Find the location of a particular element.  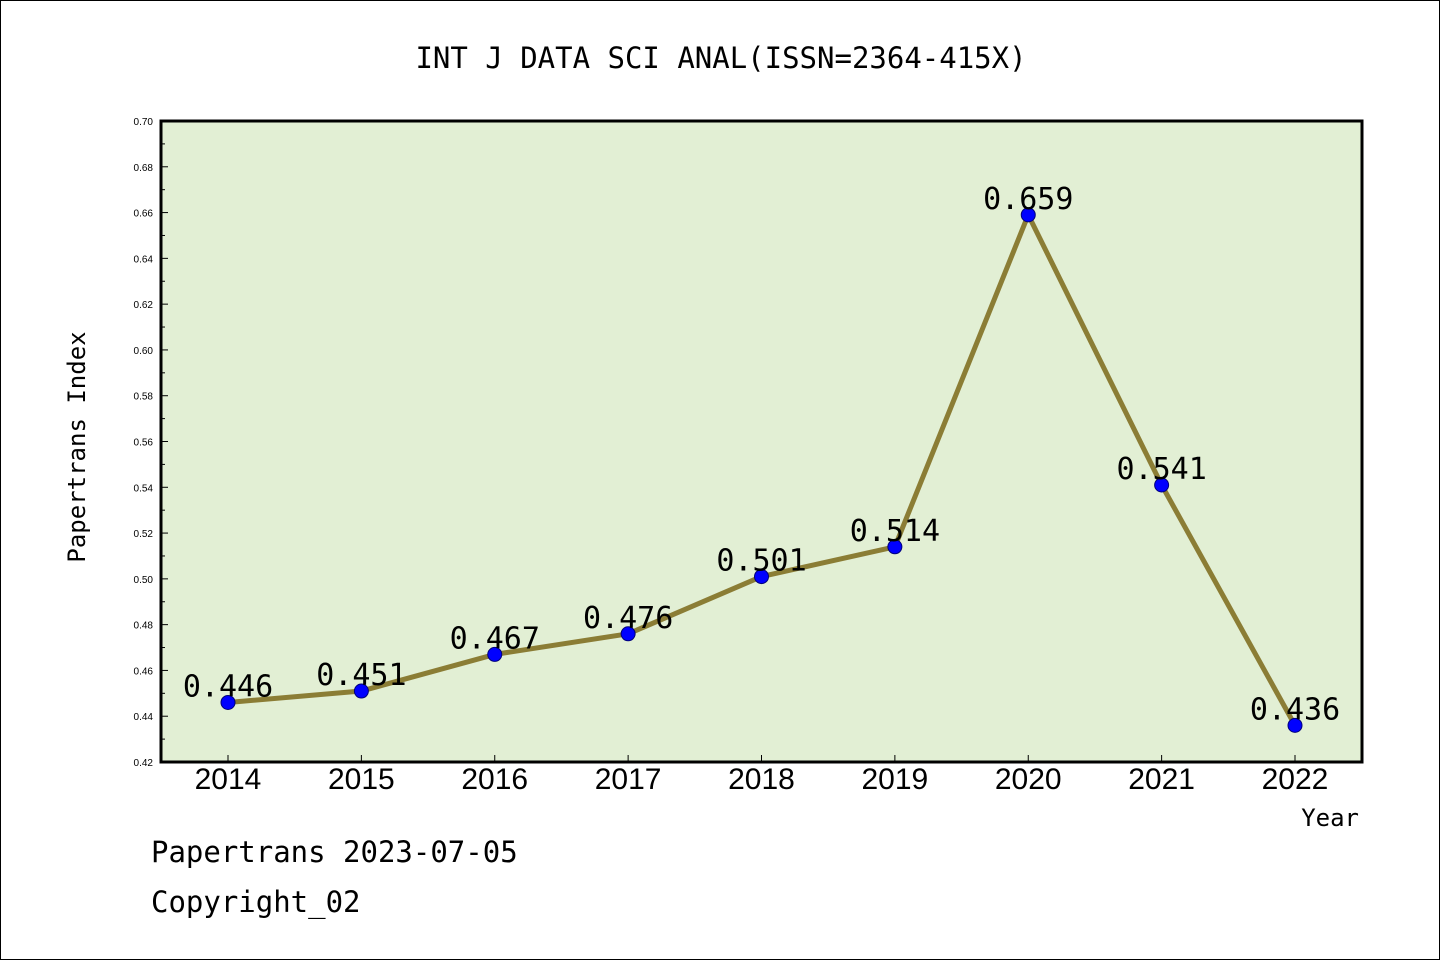

x-tick-label: 2017 is located at coordinates (628, 779).